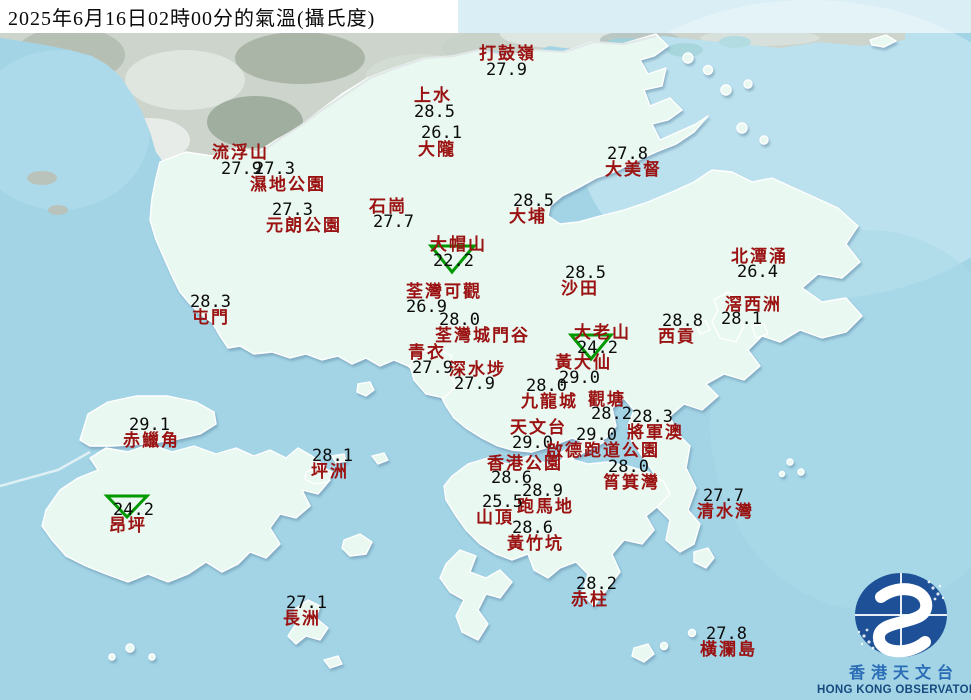  I want to click on station-label: 赤柱, so click(590, 599).